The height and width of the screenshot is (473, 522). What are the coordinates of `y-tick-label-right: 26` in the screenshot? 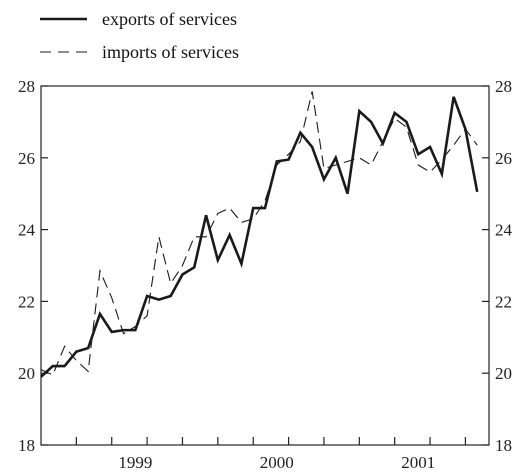 It's located at (503, 158).